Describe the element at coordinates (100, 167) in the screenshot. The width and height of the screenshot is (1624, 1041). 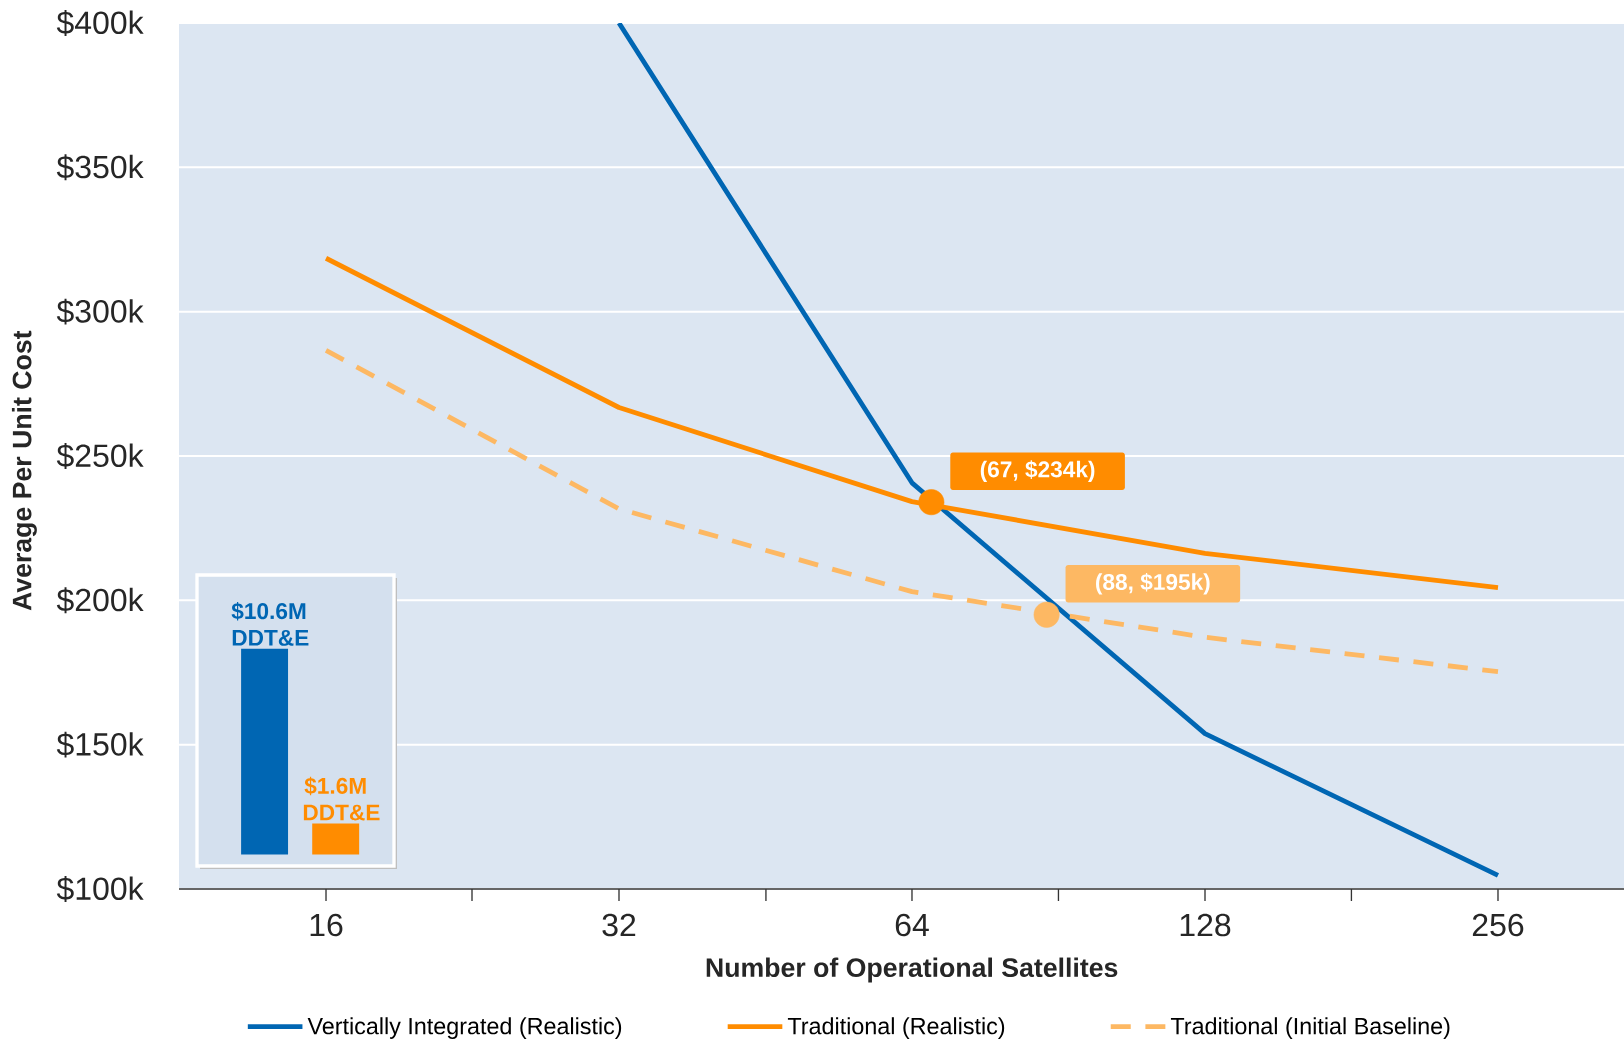
I see `y-tick-label: $350k` at that location.